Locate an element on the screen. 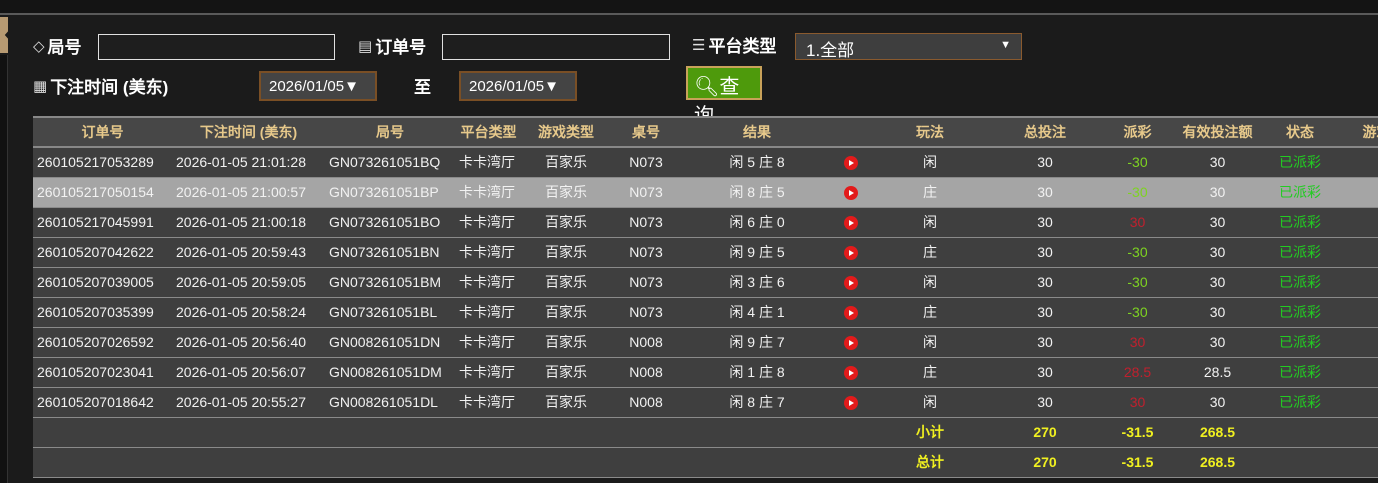 Image resolution: width=1378 pixels, height=483 pixels. search-icon: 🔍︎ is located at coordinates (707, 87).